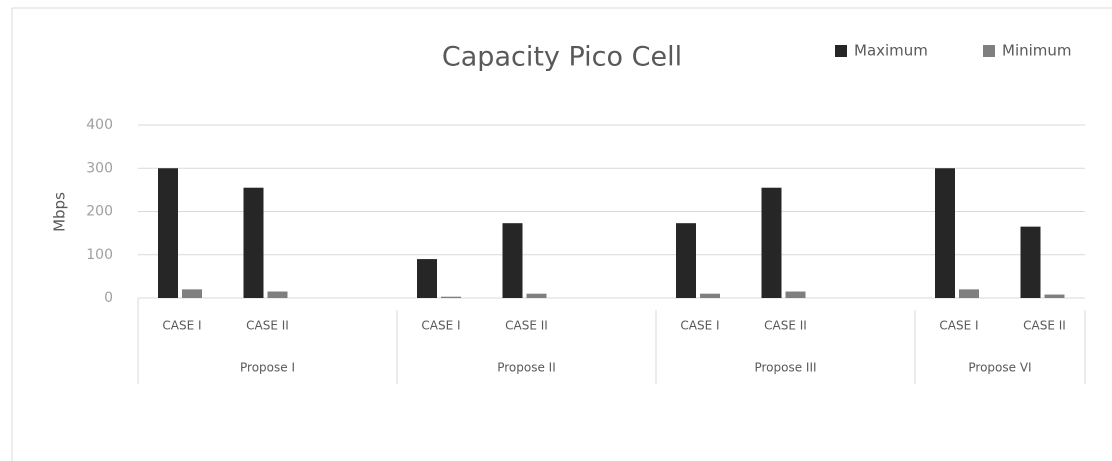 Image resolution: width=1112 pixels, height=461 pixels. I want to click on group-label: Propose III, so click(785, 368).